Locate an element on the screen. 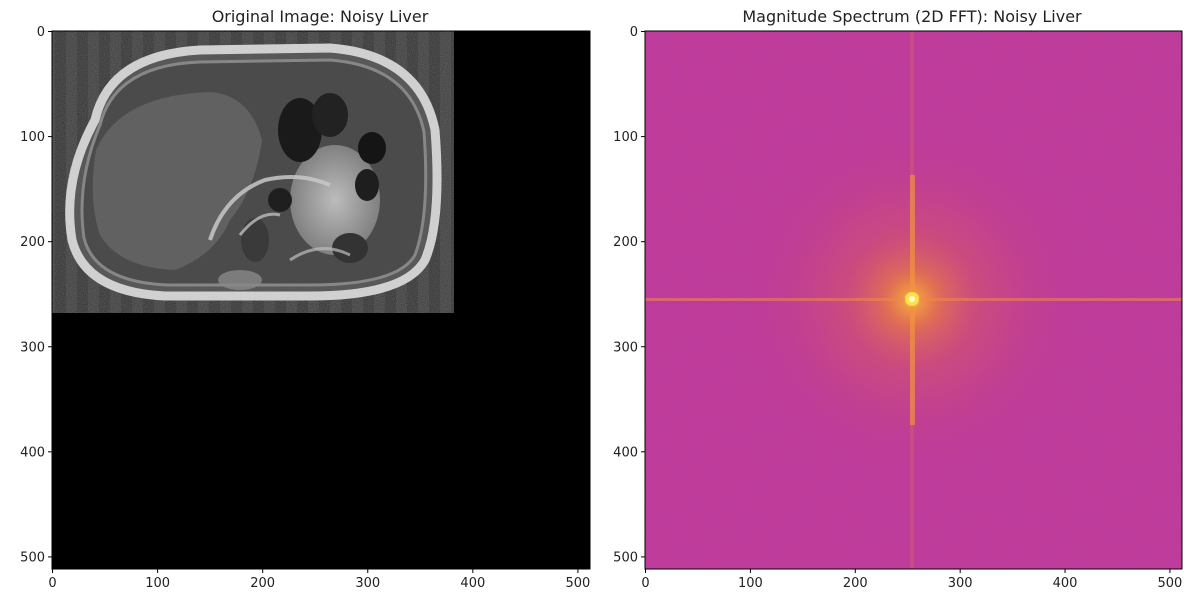 Image resolution: width=1200 pixels, height=600 pixels. left-y-tick-label: 500 is located at coordinates (32, 557).